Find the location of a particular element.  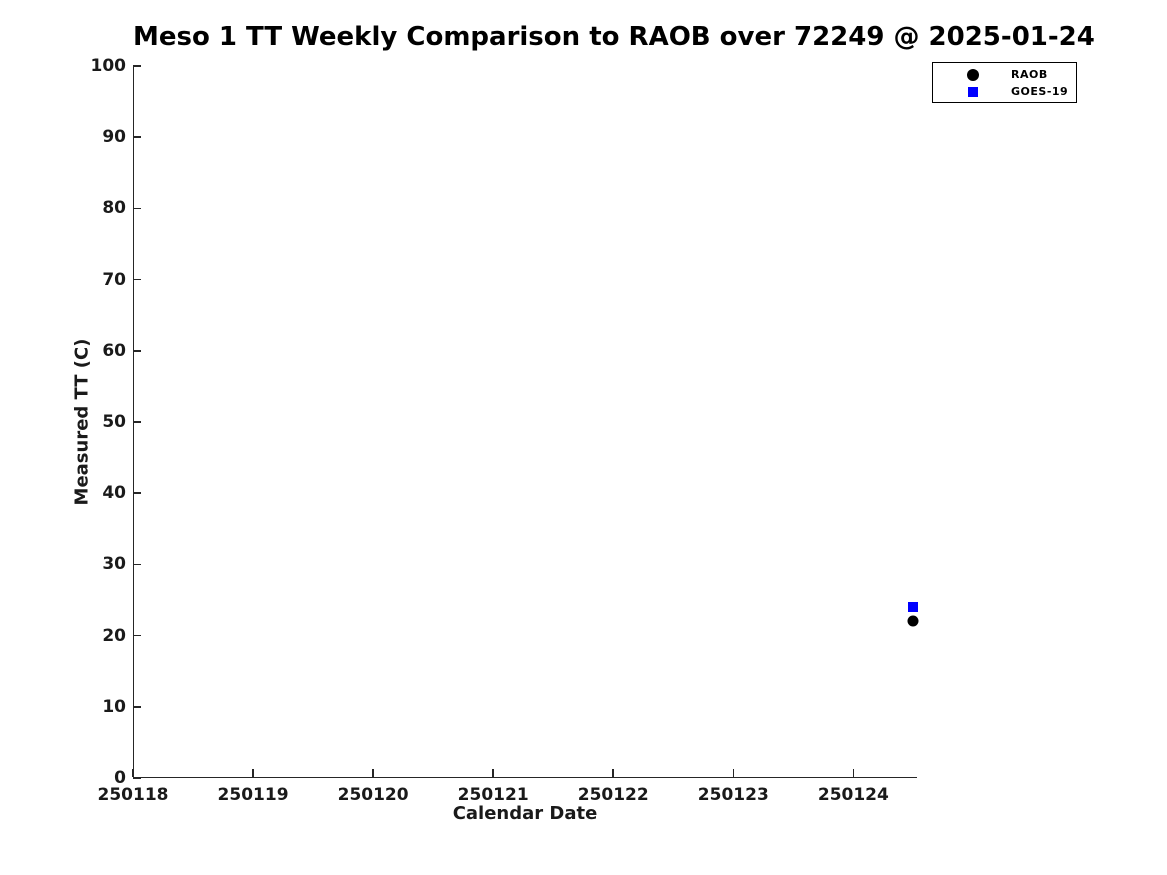

raob-circle-marker-icon is located at coordinates (973, 74).